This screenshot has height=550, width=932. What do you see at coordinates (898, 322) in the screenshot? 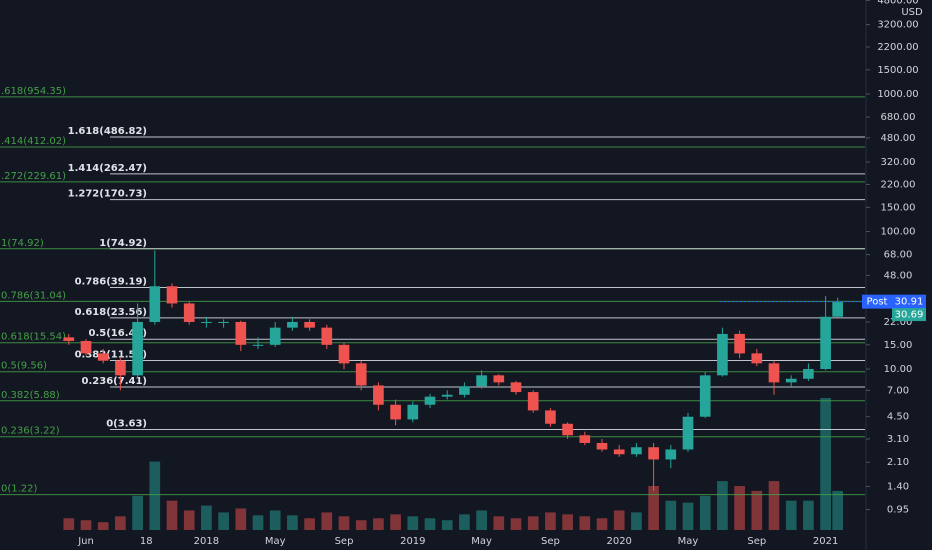
I see `y-tick-label: 22.00` at bounding box center [898, 322].